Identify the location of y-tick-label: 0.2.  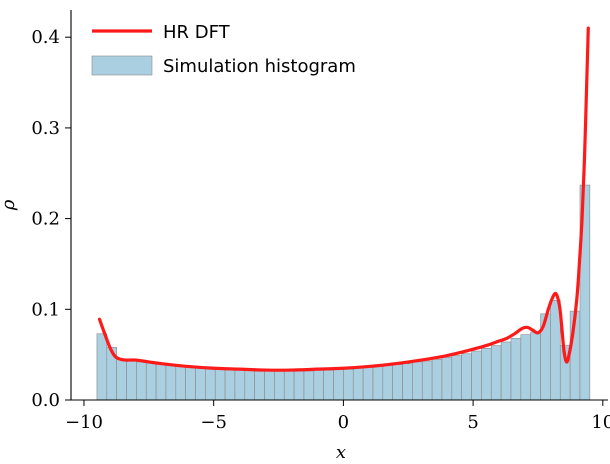
(45, 219).